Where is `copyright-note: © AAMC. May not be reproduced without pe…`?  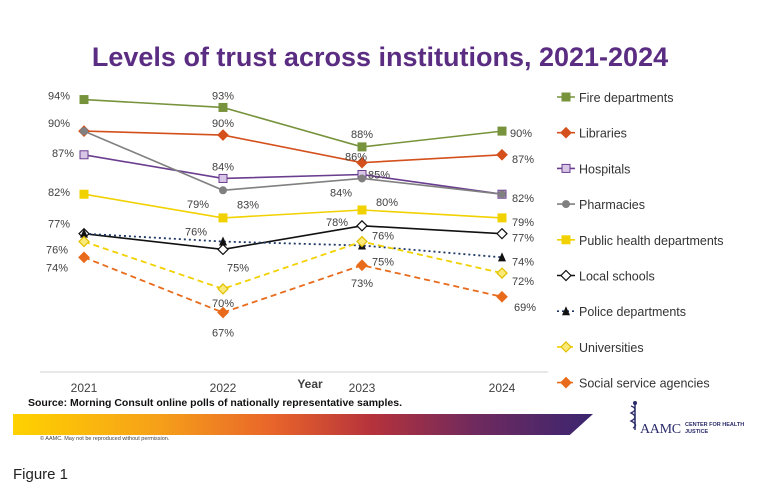
copyright-note: © AAMC. May not be reproduced without pe… is located at coordinates (105, 439).